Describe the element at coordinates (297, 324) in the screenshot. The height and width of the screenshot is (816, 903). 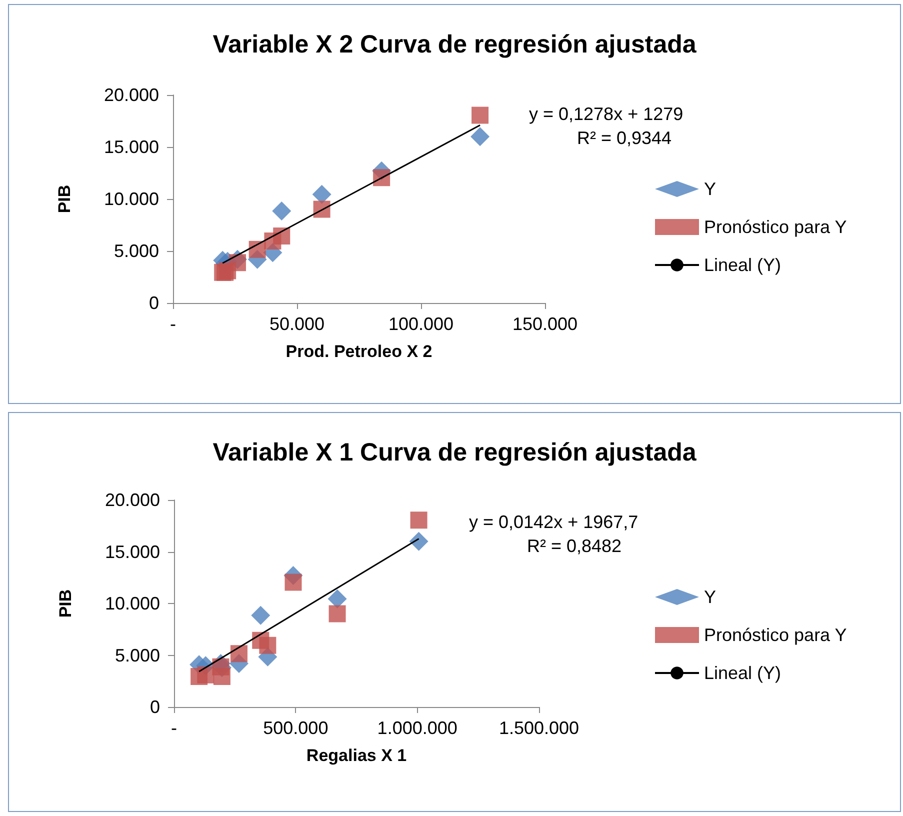
I see `x-tick-label: 50.000` at that location.